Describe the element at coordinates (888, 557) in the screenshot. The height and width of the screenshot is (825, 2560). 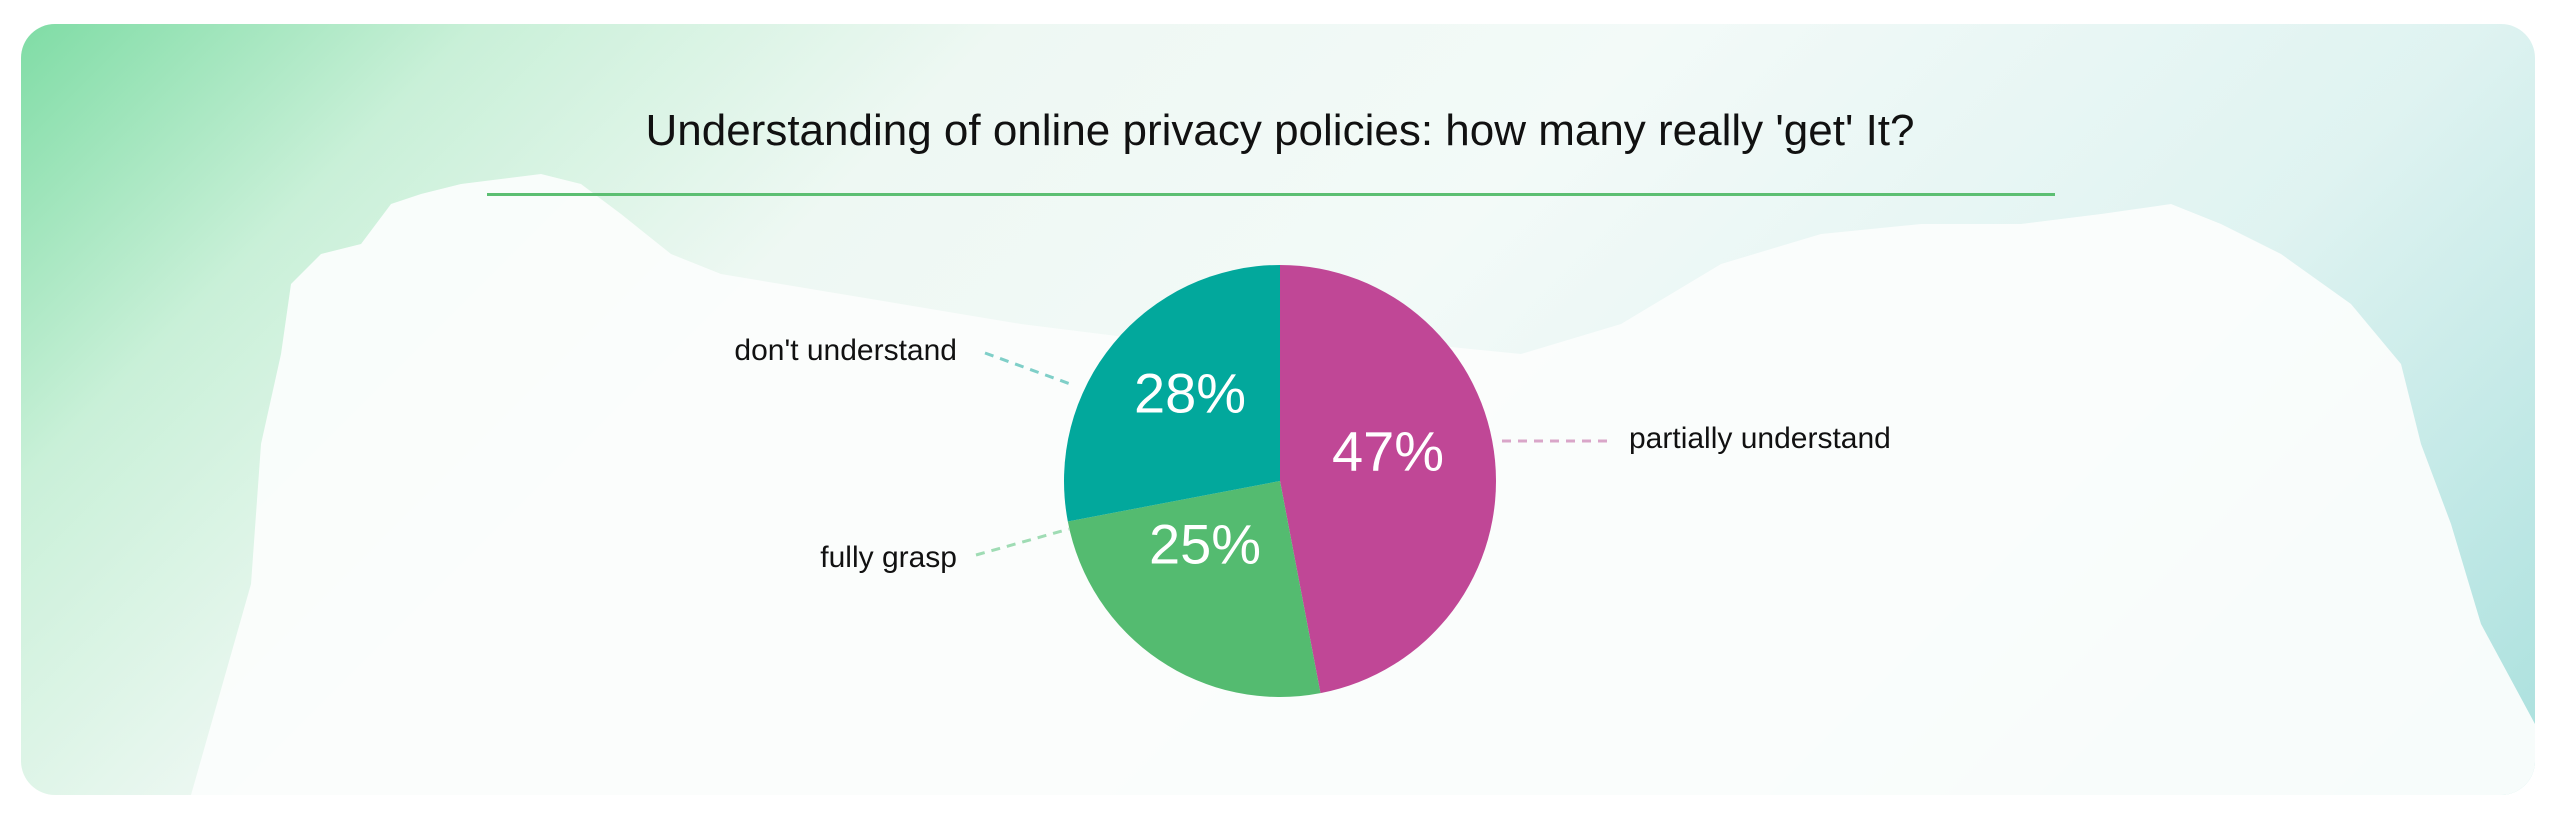
I see `legend-label-fully-grasp: fully grasp` at that location.